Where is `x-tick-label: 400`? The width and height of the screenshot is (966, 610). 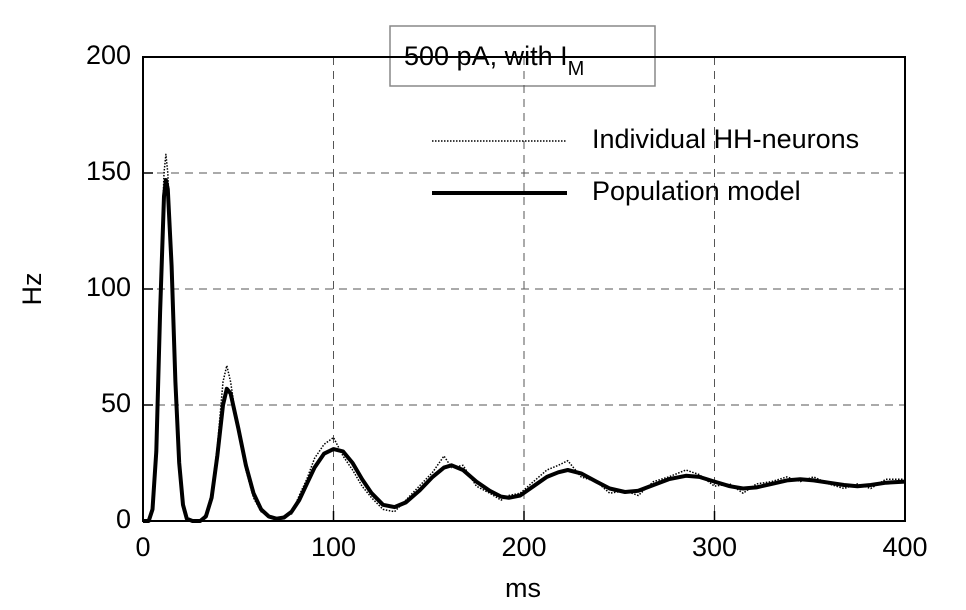 x-tick-label: 400 is located at coordinates (904, 547).